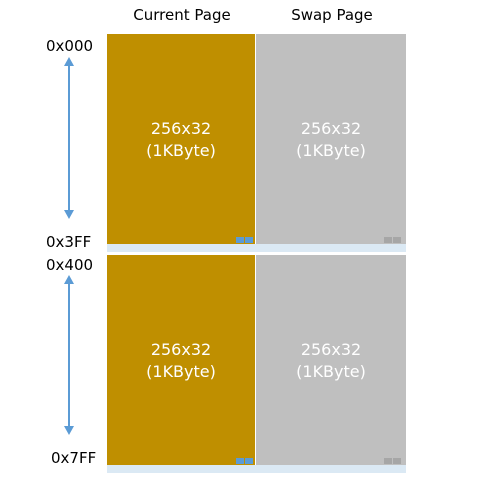  I want to click on address-label-0x3ff: 0x3FF, so click(69, 242).